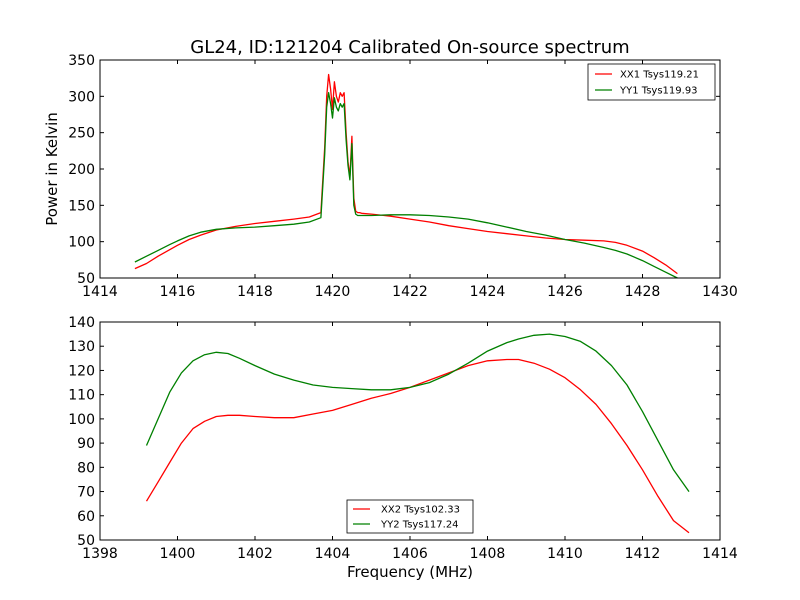 Image resolution: width=800 pixels, height=600 pixels. I want to click on bottom-plot-legend: XX2 Tsys102.33 YY2 Tsys117.24, so click(410, 516).